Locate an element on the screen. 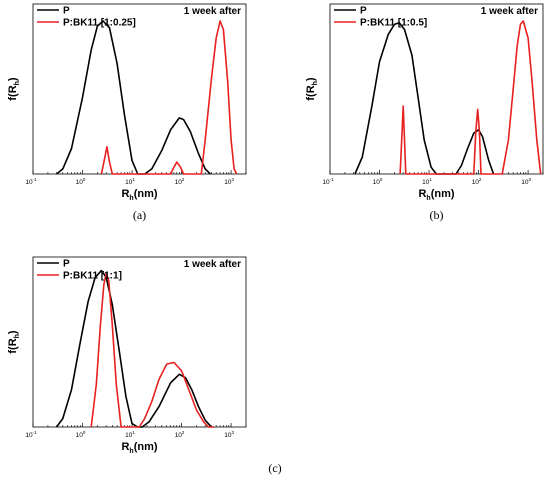 This screenshot has width=550, height=486. legend-label: P:BK11 [1:0.25] is located at coordinates (99, 23).